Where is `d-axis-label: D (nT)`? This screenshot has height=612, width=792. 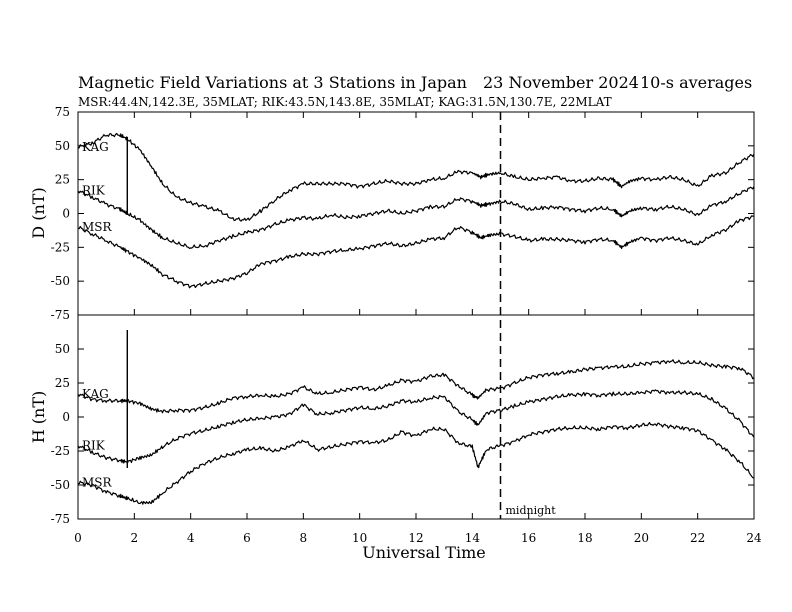 d-axis-label: D (nT) is located at coordinates (38, 212).